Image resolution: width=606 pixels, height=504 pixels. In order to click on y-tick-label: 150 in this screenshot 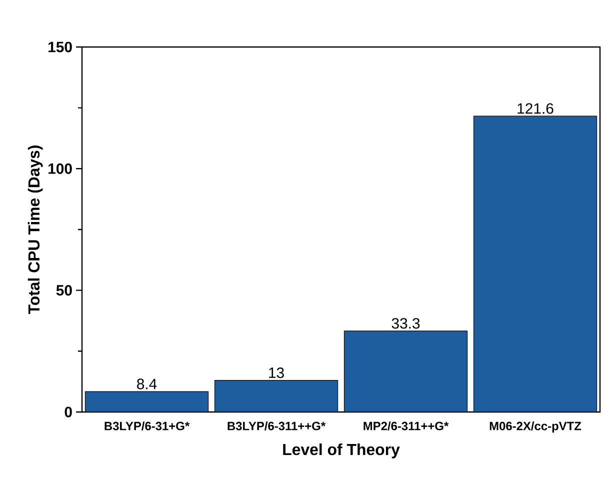, I will do `click(60, 47)`.